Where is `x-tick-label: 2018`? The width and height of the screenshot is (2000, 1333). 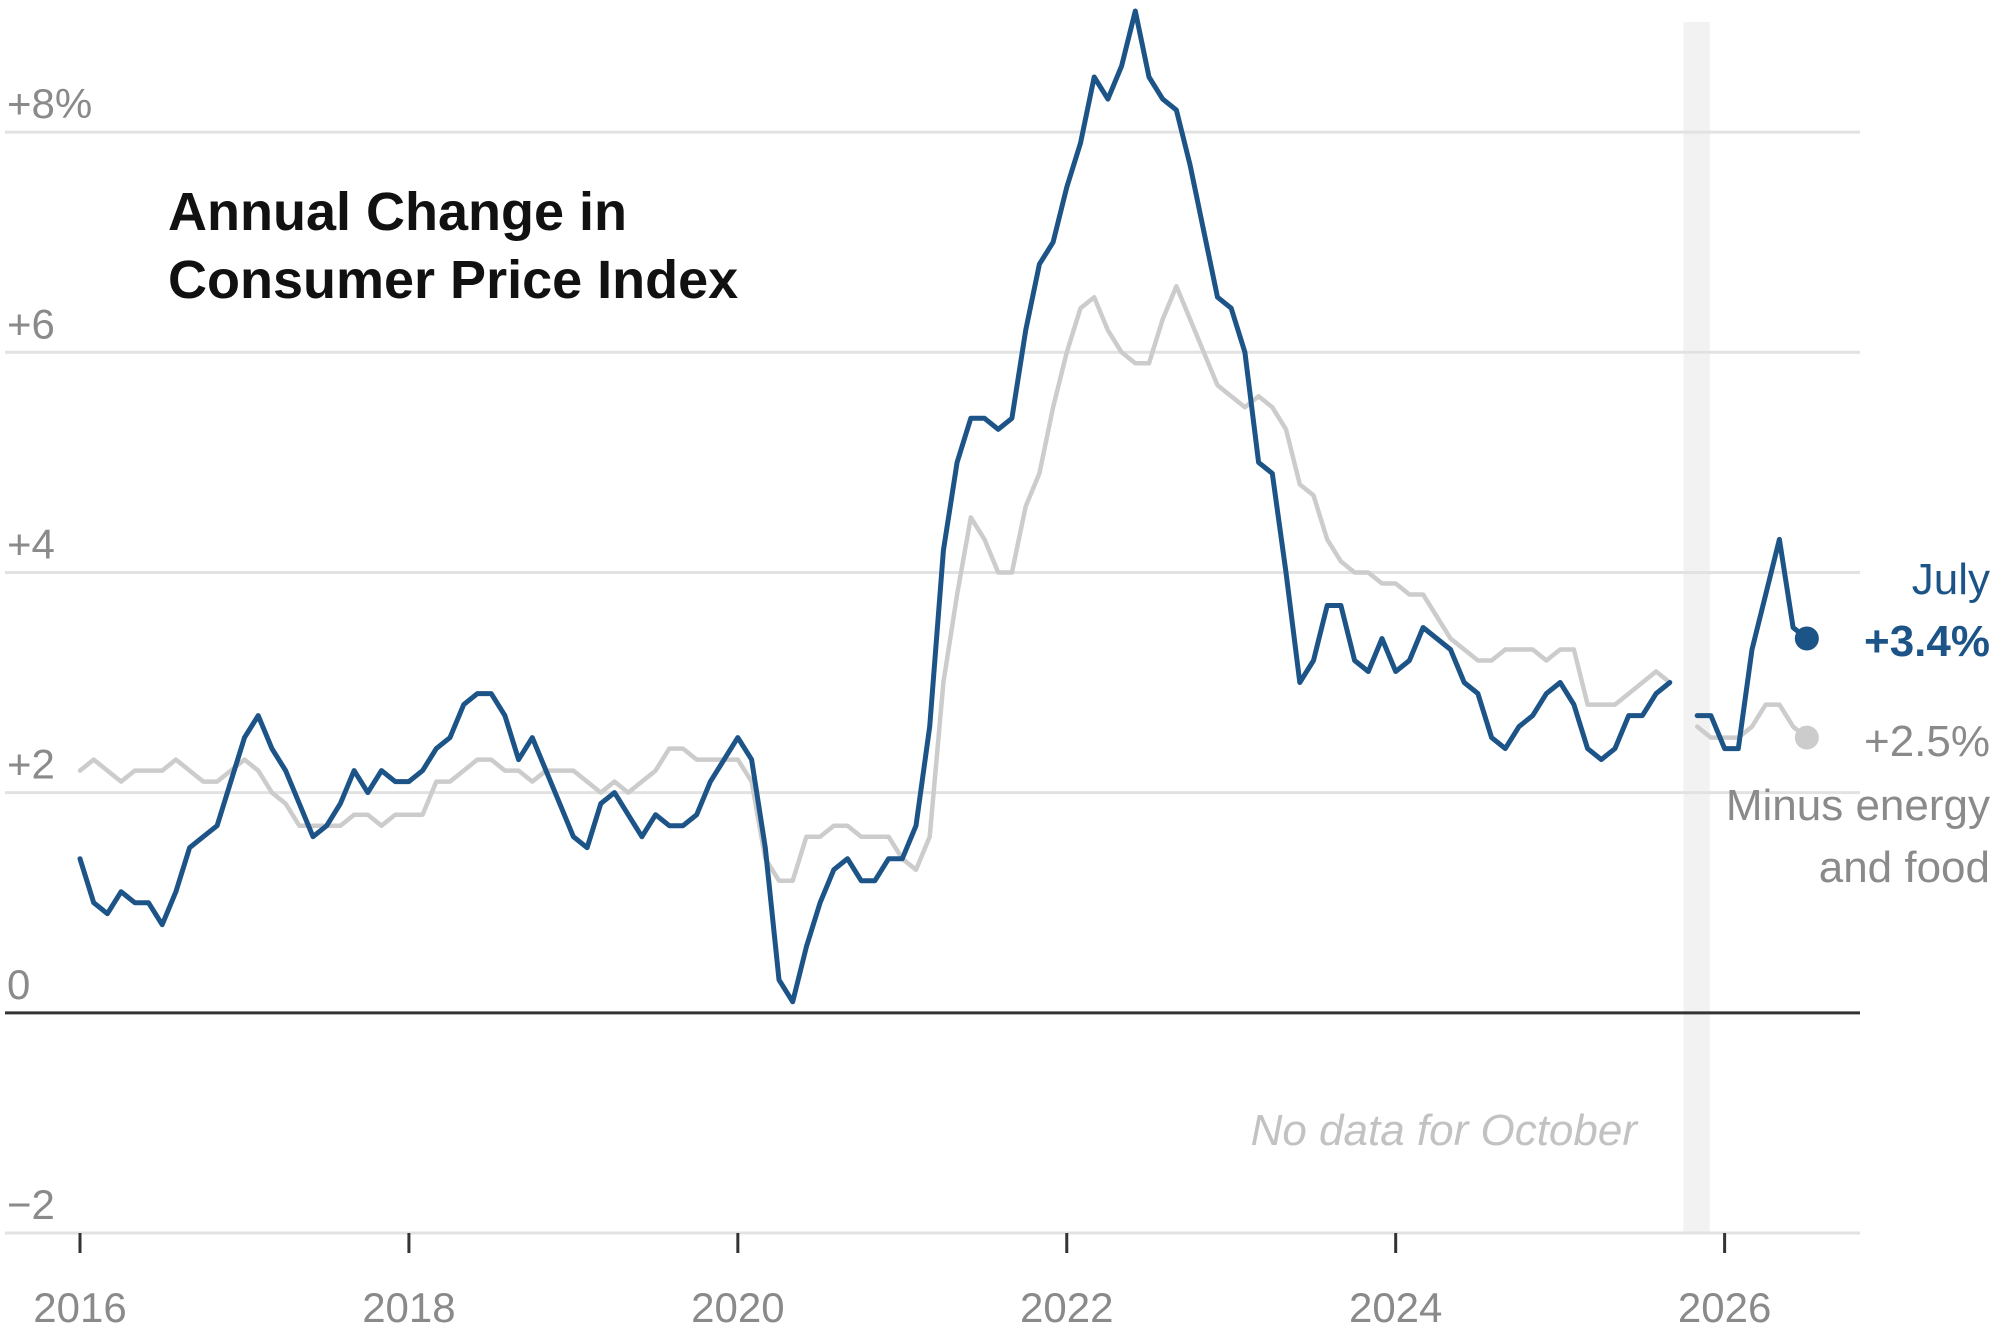 x-tick-label: 2018 is located at coordinates (408, 1307).